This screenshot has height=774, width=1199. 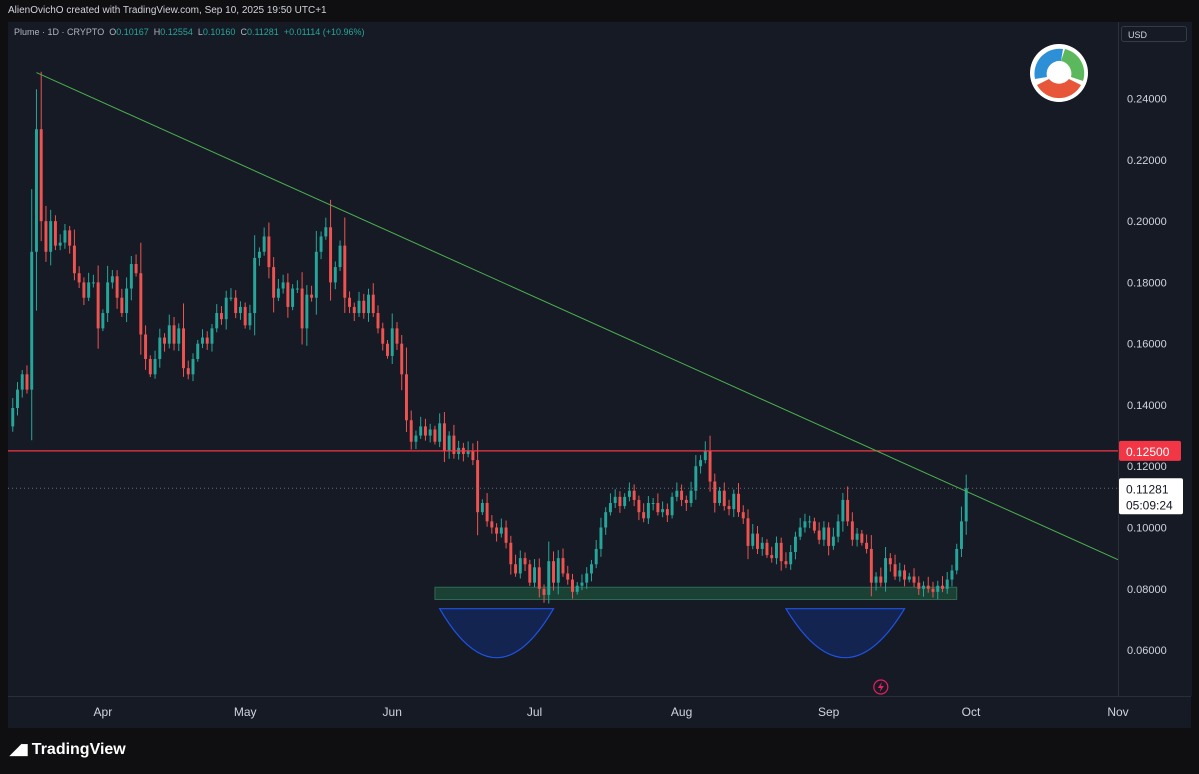 What do you see at coordinates (78, 749) in the screenshot?
I see `brand-name: TradingView` at bounding box center [78, 749].